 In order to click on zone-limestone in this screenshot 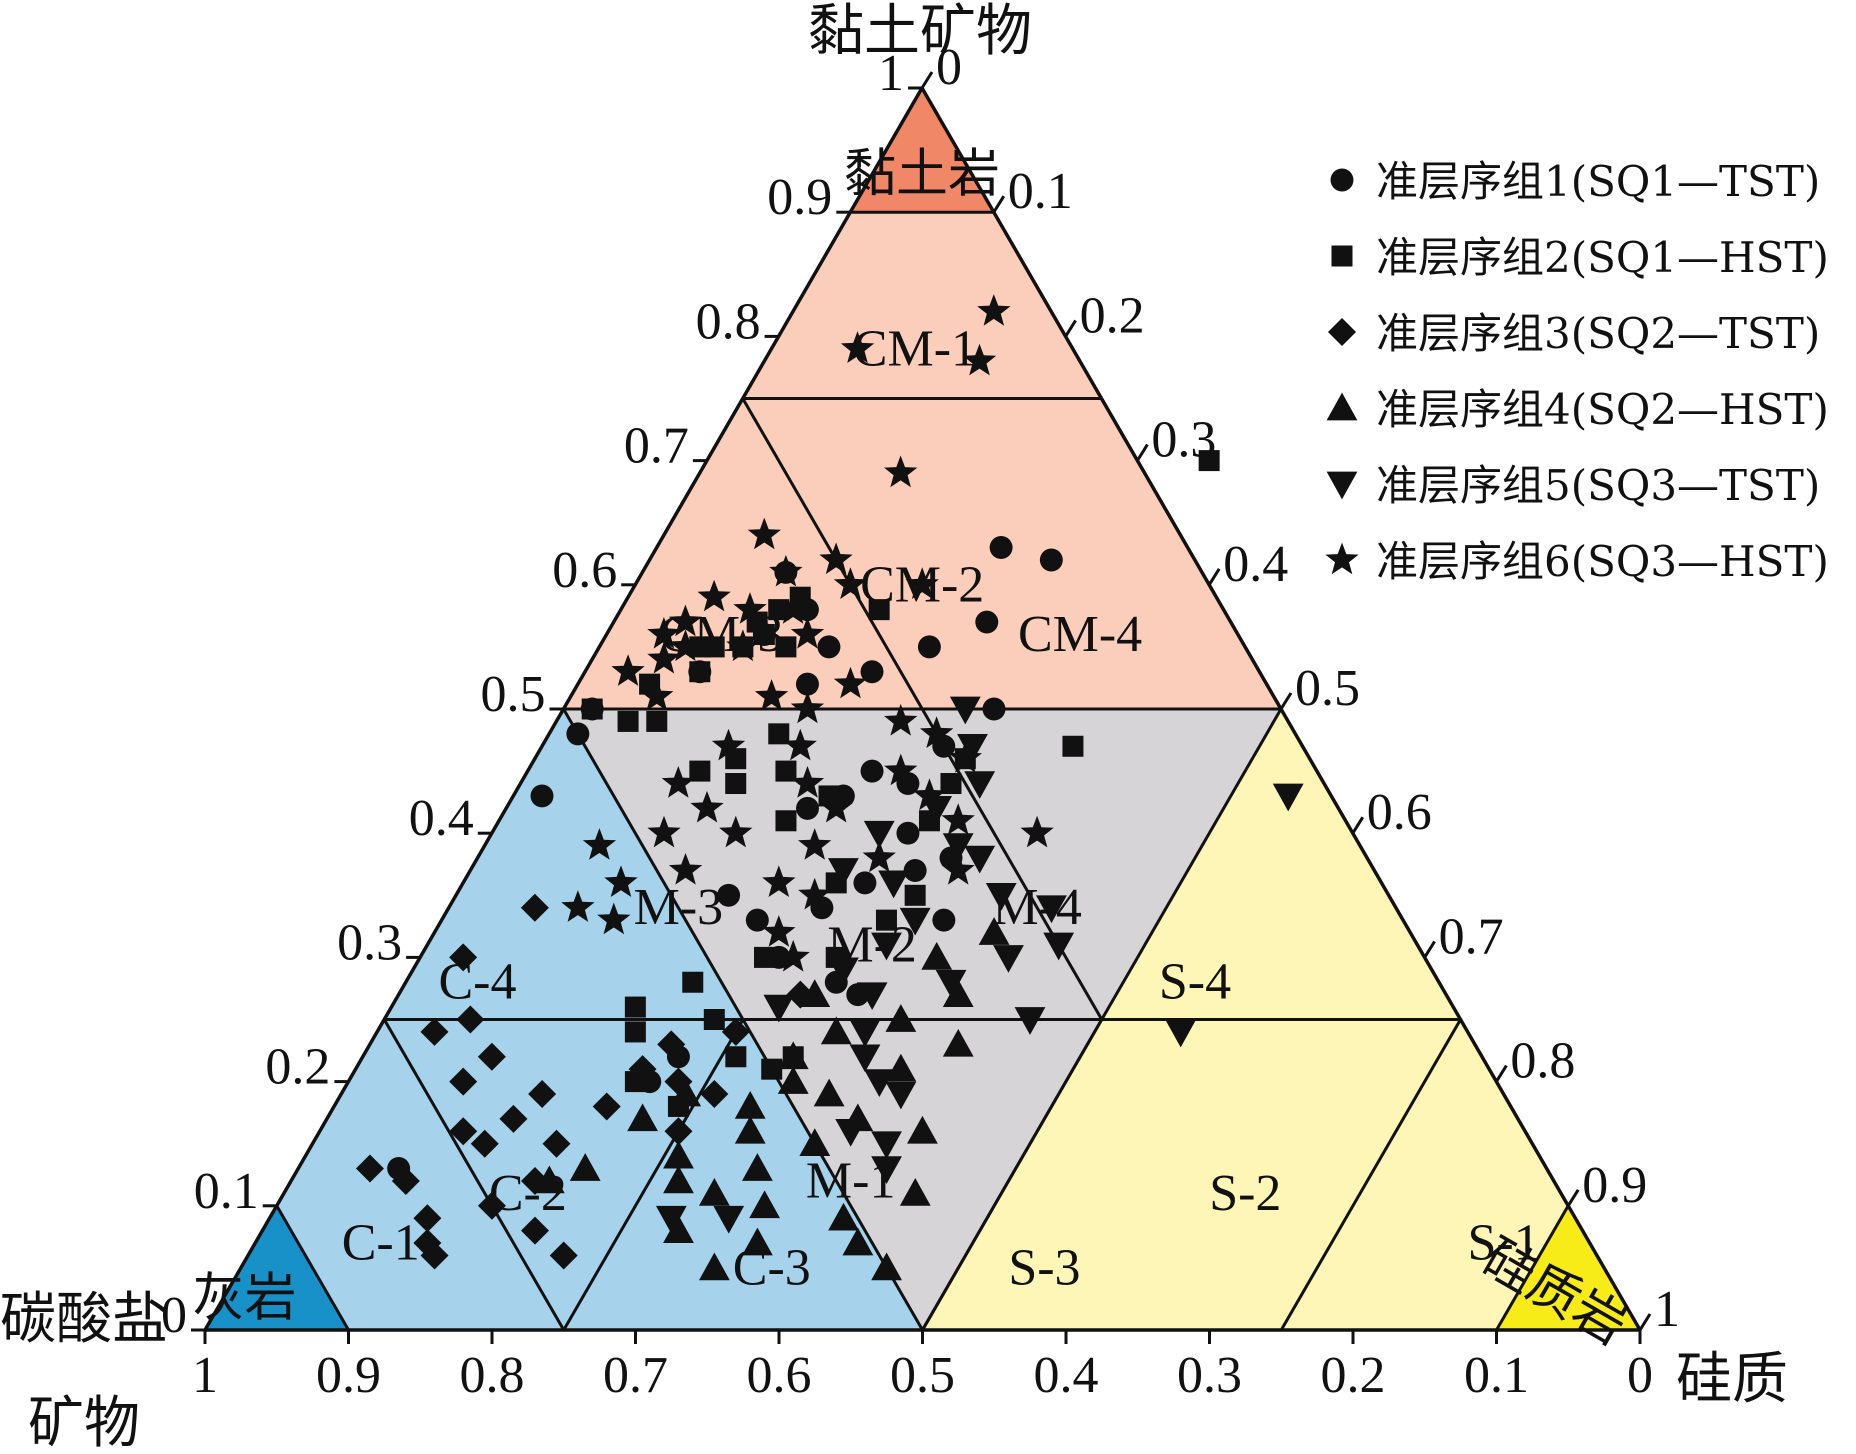, I will do `click(277, 1267)`.